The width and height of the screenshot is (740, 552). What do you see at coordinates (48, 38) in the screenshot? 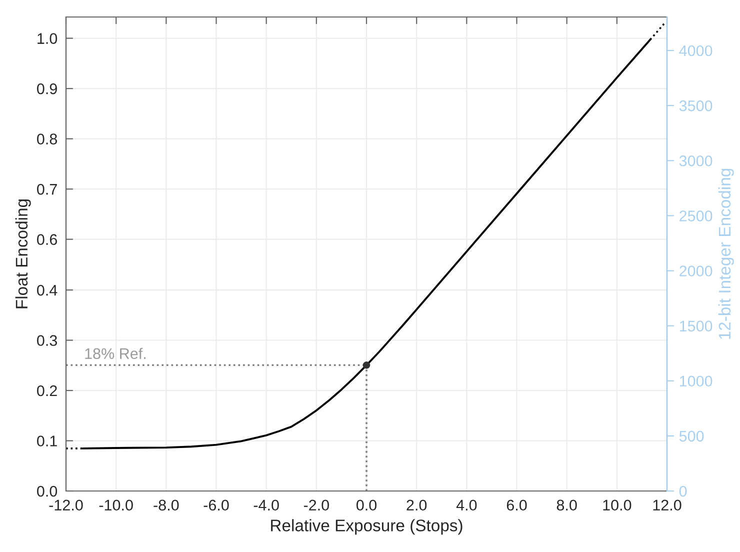
I see `y-tick-label: 1.0` at bounding box center [48, 38].